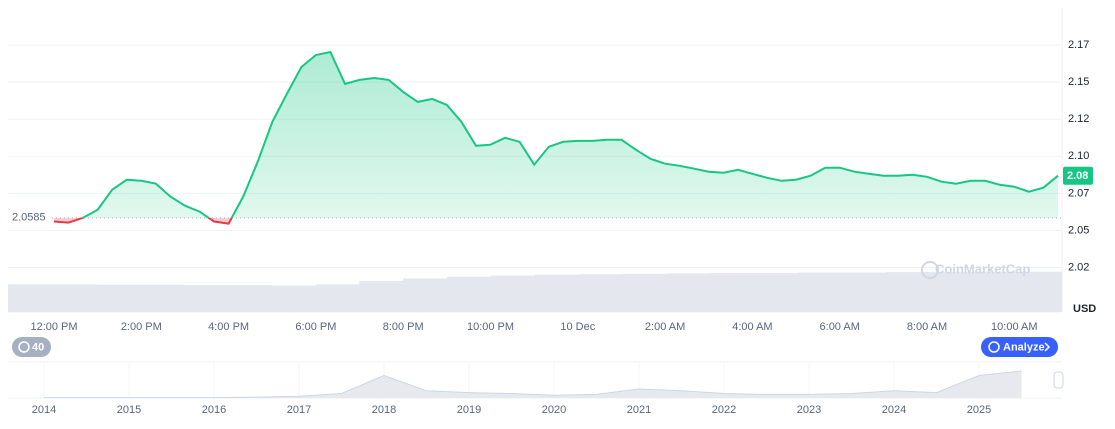  I want to click on chevron, so click(1047, 347).